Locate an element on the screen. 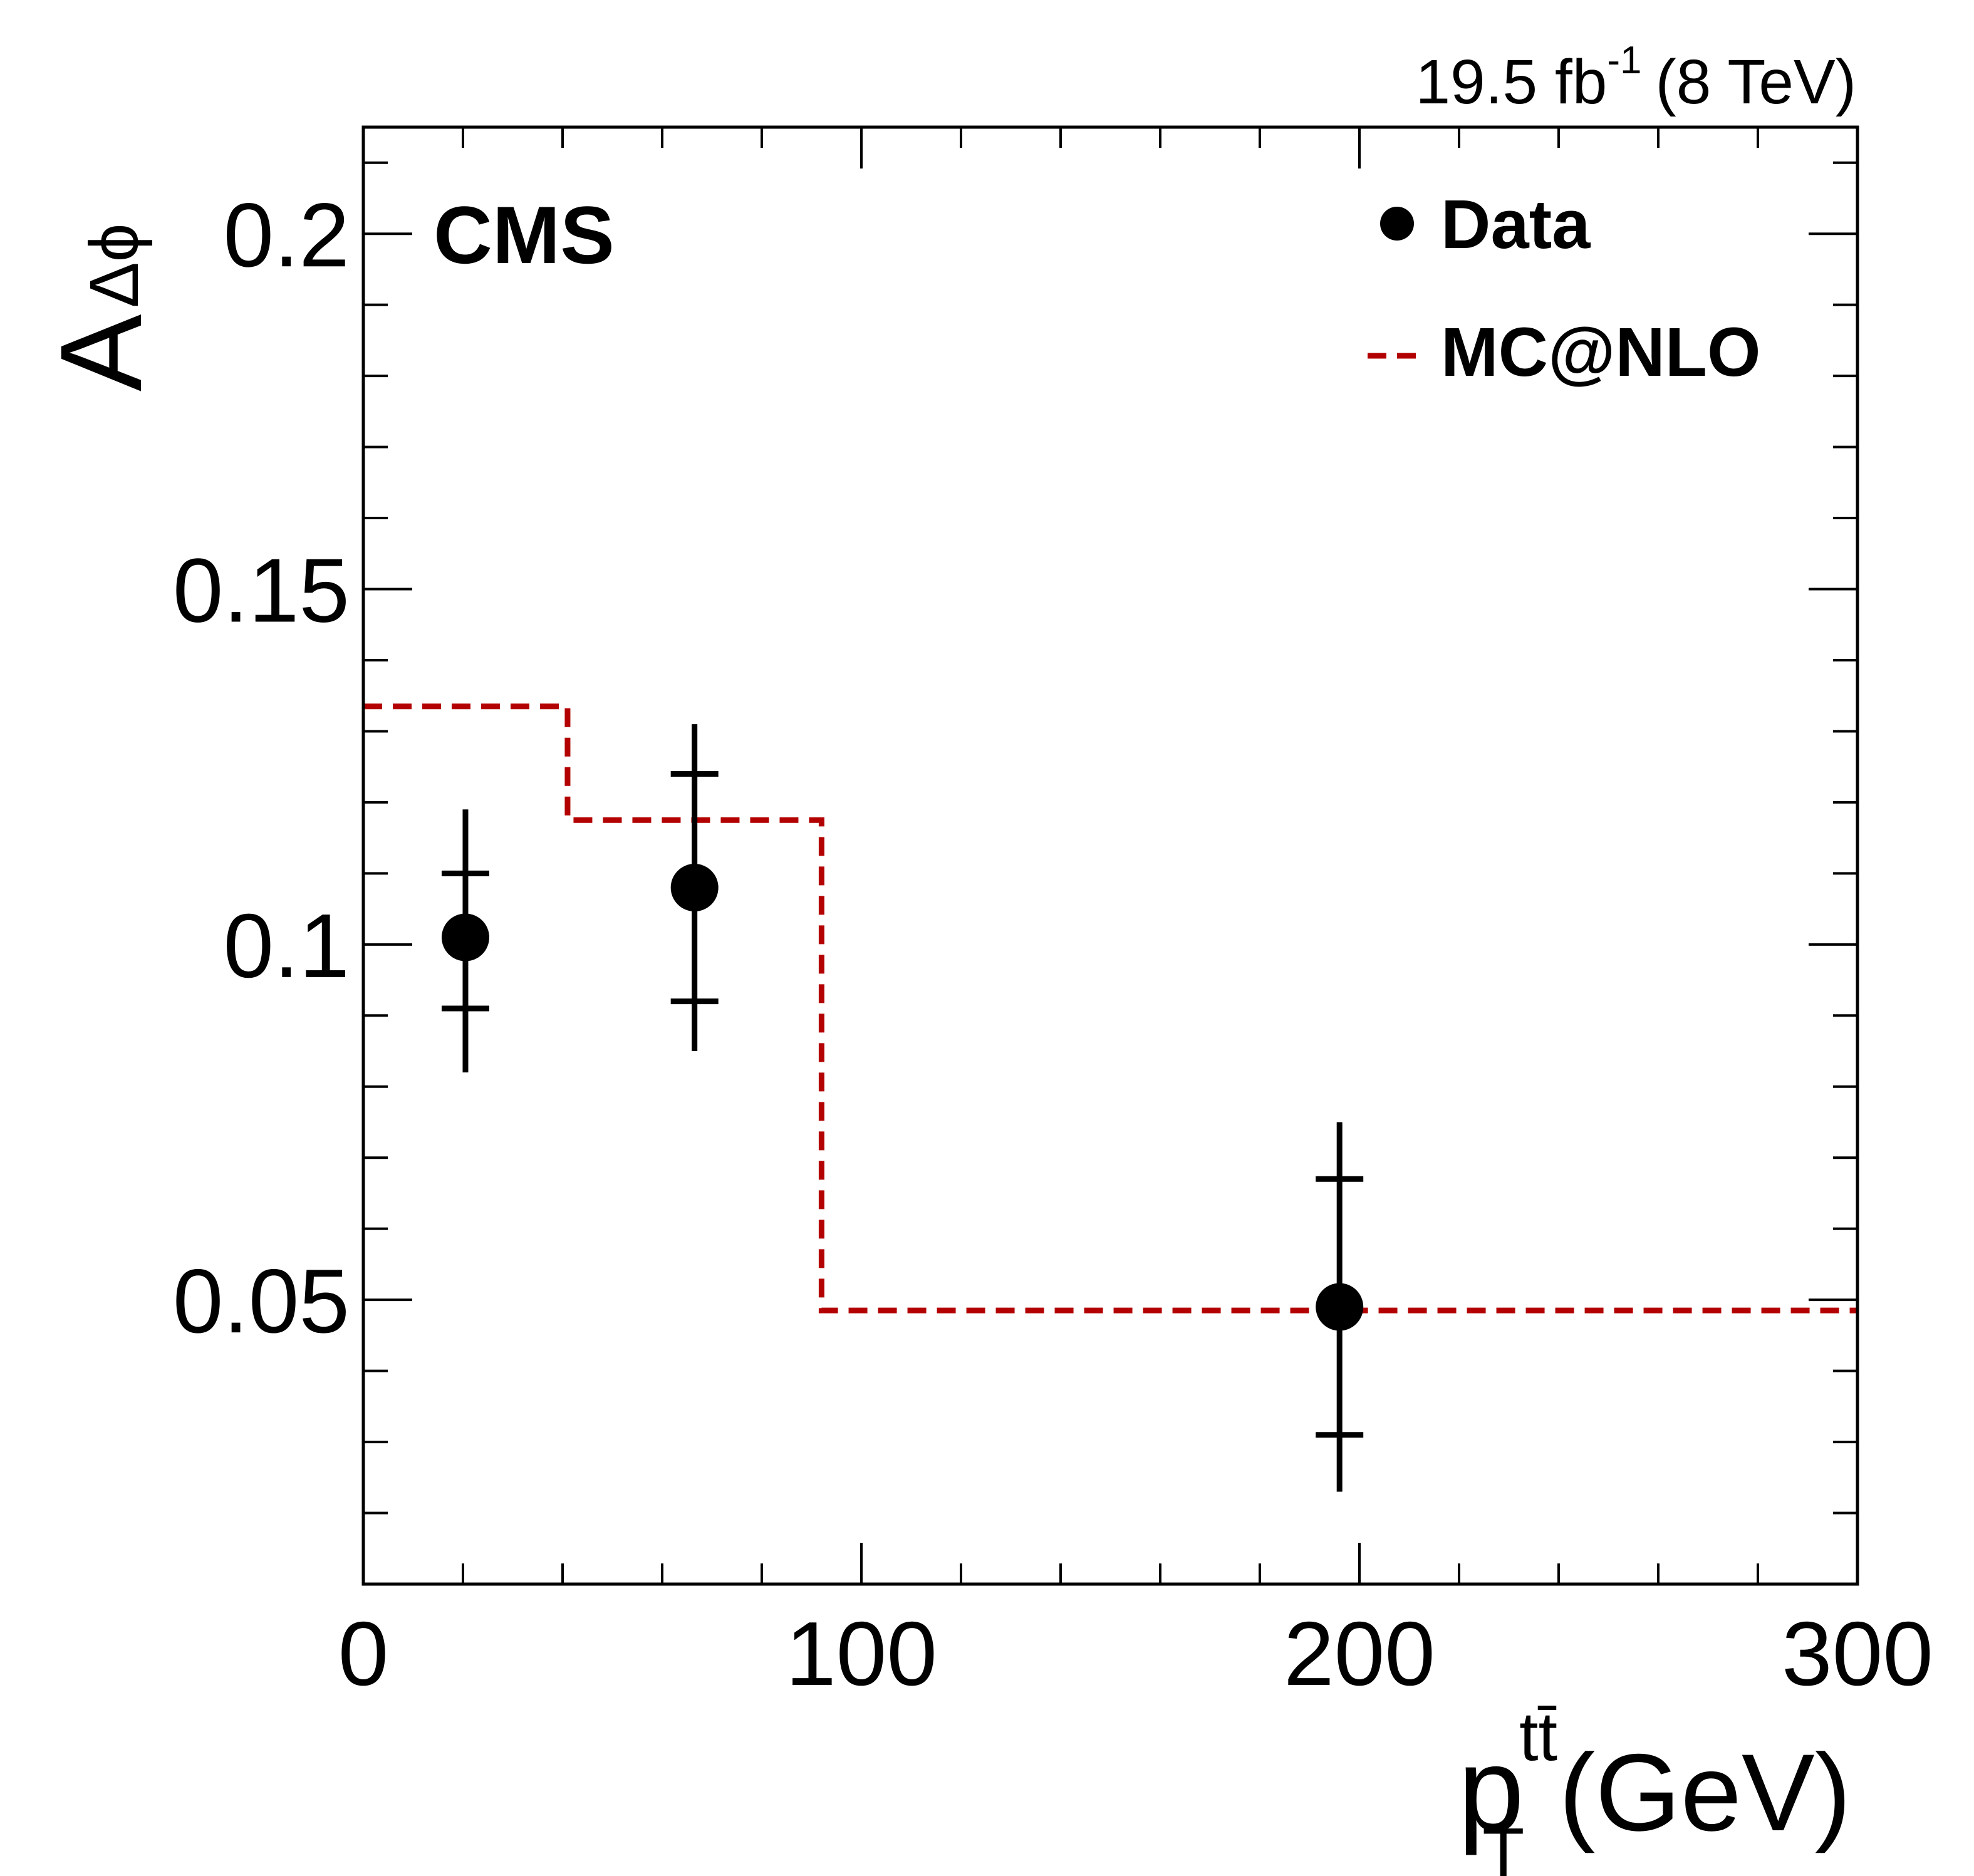 This screenshot has height=1876, width=1974. y-tick-label: 0.15 is located at coordinates (261, 590).